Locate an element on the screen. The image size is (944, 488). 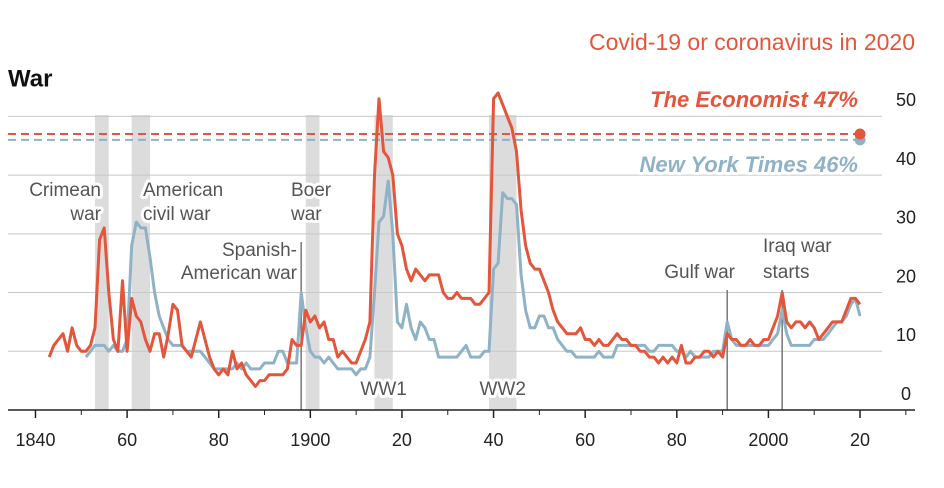
period-label: WW2 is located at coordinates (503, 389).